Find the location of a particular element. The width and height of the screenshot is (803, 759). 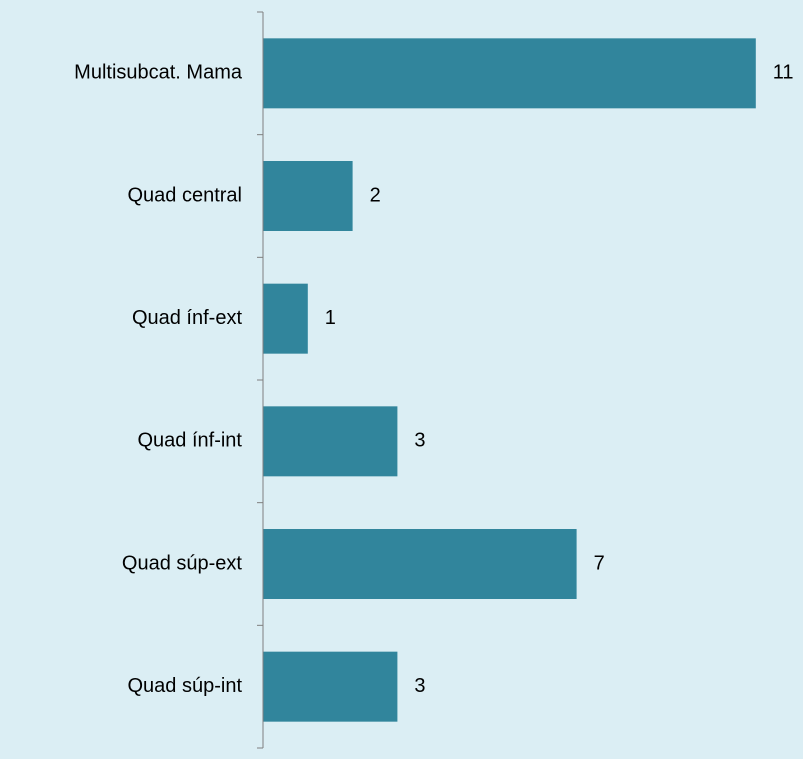

value-label: 7 is located at coordinates (599, 563).